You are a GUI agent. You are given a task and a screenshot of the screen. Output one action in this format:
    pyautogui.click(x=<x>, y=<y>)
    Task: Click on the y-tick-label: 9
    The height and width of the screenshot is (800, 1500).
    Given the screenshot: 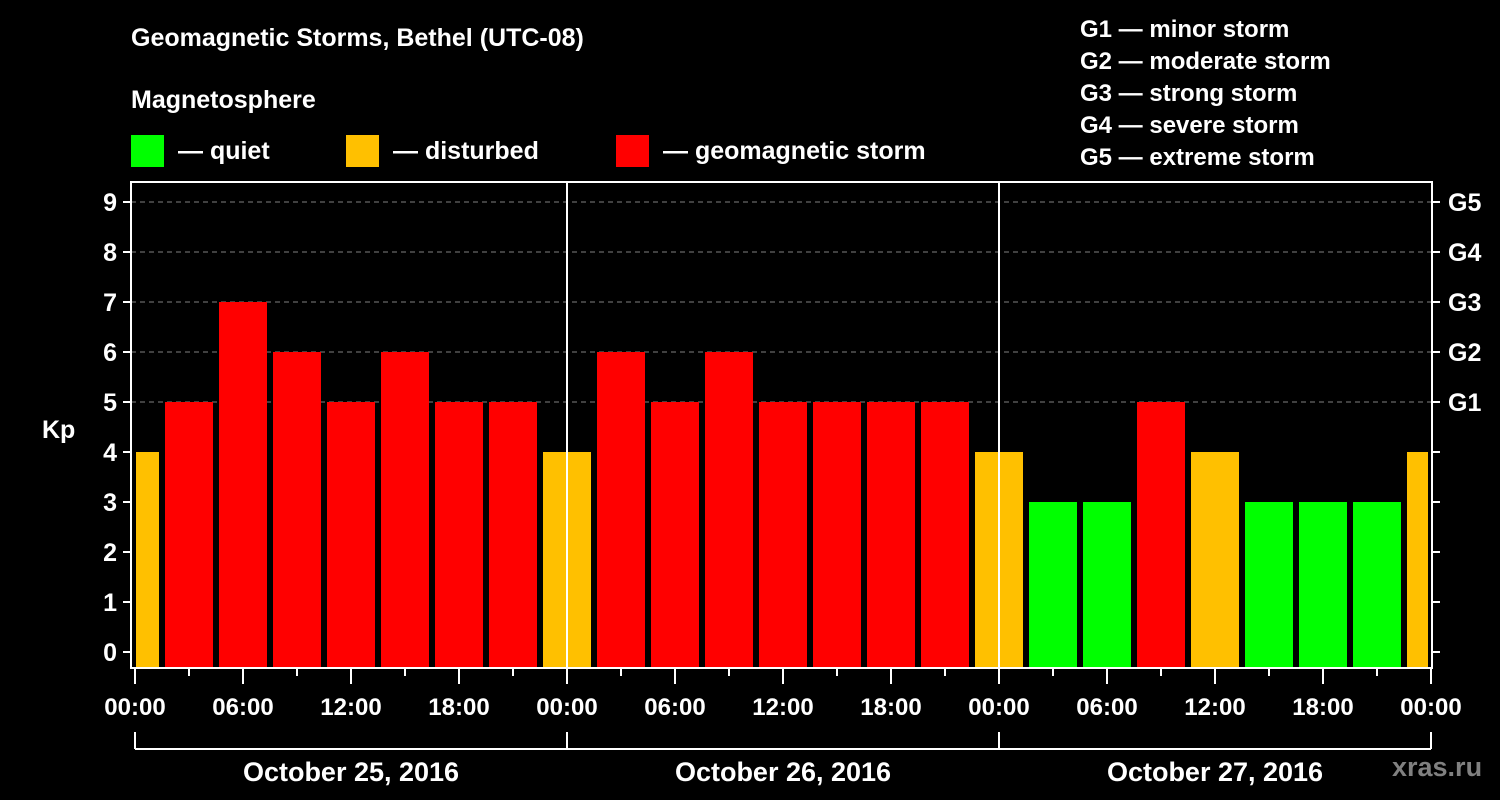 What is the action you would take?
    pyautogui.click(x=110, y=203)
    